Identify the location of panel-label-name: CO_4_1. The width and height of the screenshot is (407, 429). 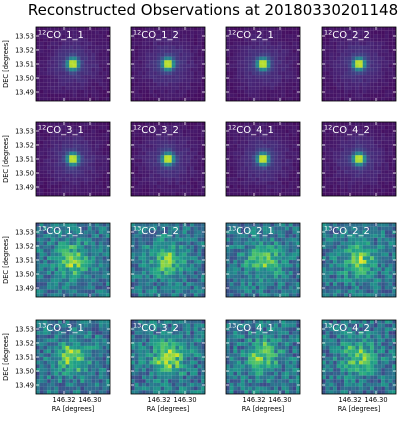
(255, 130).